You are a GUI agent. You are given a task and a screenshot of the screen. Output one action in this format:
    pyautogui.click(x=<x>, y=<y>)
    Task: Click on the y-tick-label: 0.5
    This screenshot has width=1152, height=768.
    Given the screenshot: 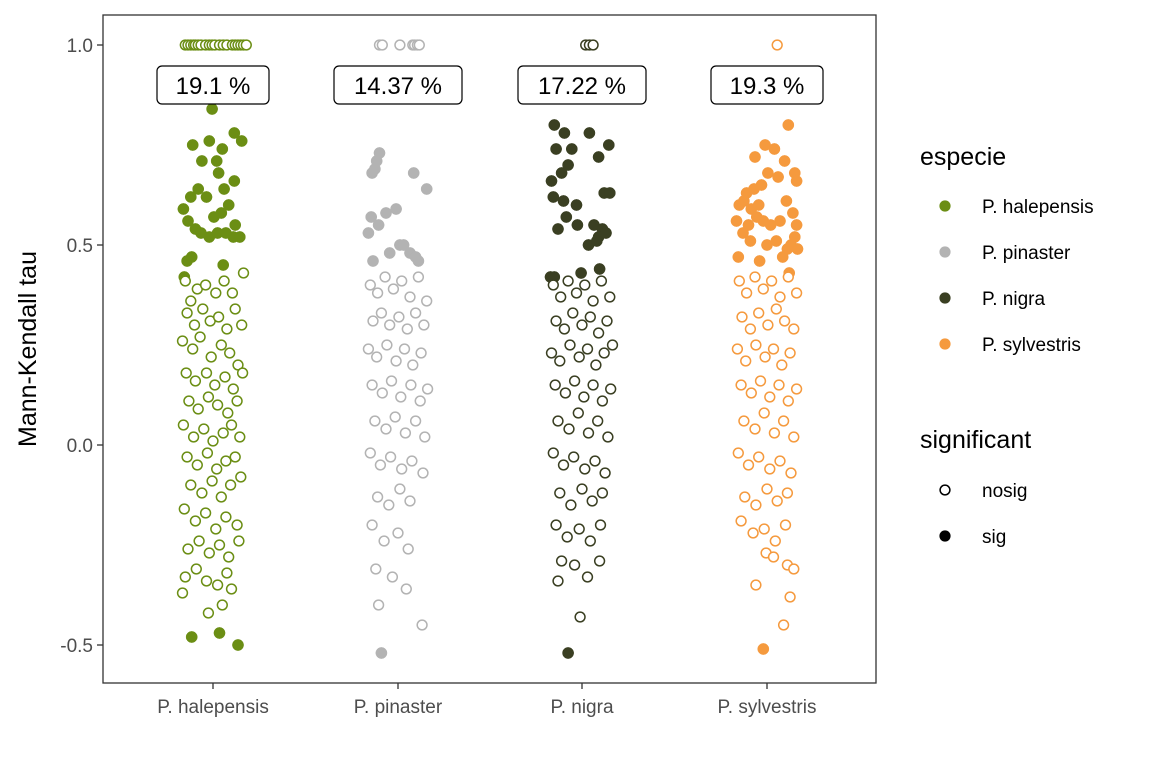 What is the action you would take?
    pyautogui.click(x=80, y=246)
    